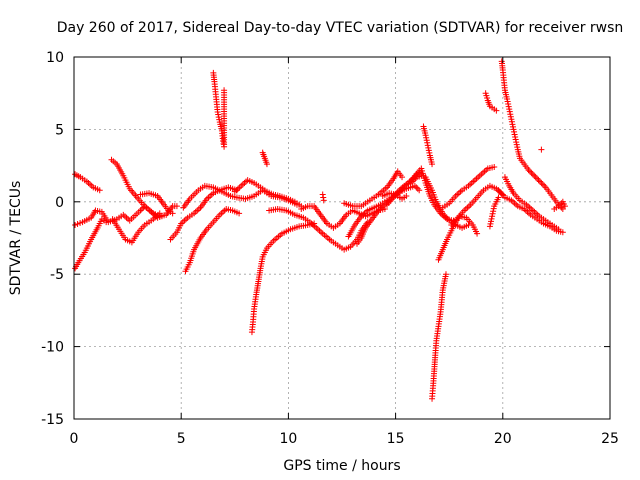 This screenshot has height=480, width=640. What do you see at coordinates (52, 348) in the screenshot?
I see `y-tick-label: -10` at bounding box center [52, 348].